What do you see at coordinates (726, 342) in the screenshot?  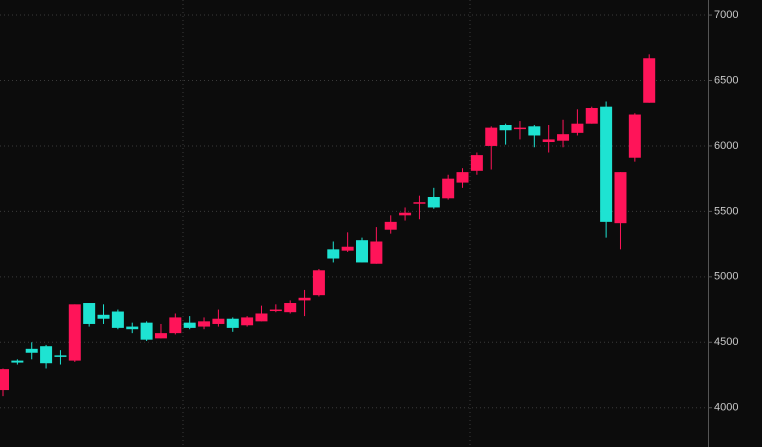 I see `y-tick-label: 4500` at bounding box center [726, 342].